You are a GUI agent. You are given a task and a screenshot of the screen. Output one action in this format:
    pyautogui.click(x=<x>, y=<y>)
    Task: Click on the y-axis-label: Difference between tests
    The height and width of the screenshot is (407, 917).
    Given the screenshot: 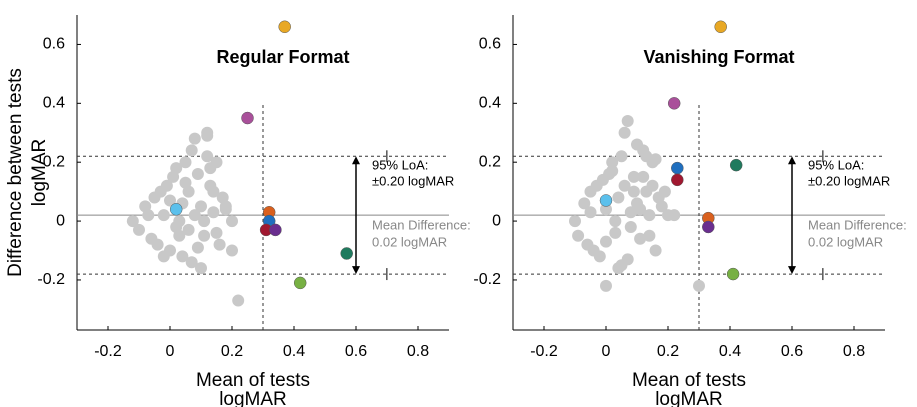 What is the action you would take?
    pyautogui.click(x=15, y=172)
    